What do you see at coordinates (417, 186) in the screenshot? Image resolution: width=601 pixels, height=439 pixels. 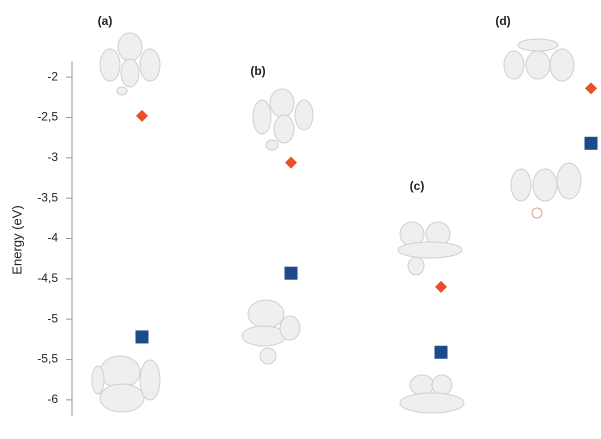 I see `panel-label: (c)` at bounding box center [417, 186].